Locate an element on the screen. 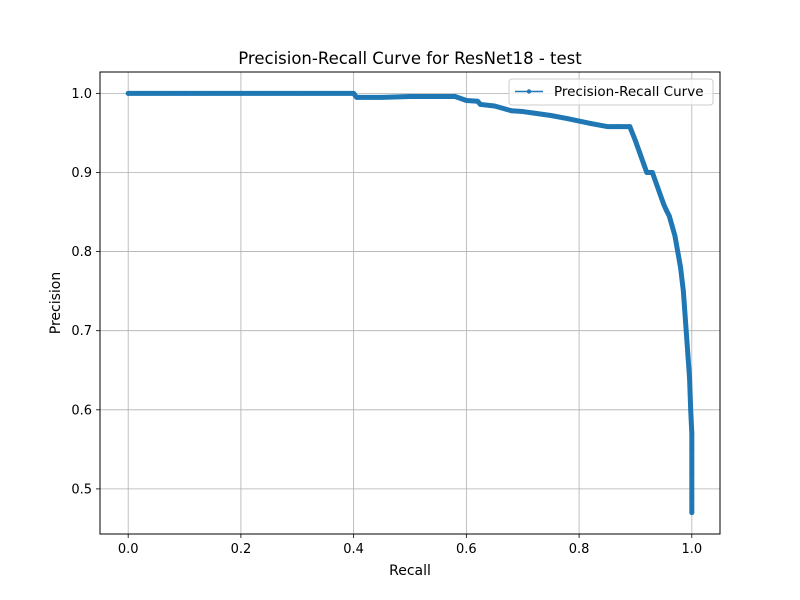  legend: Precision-Recall Curve is located at coordinates (611, 92).